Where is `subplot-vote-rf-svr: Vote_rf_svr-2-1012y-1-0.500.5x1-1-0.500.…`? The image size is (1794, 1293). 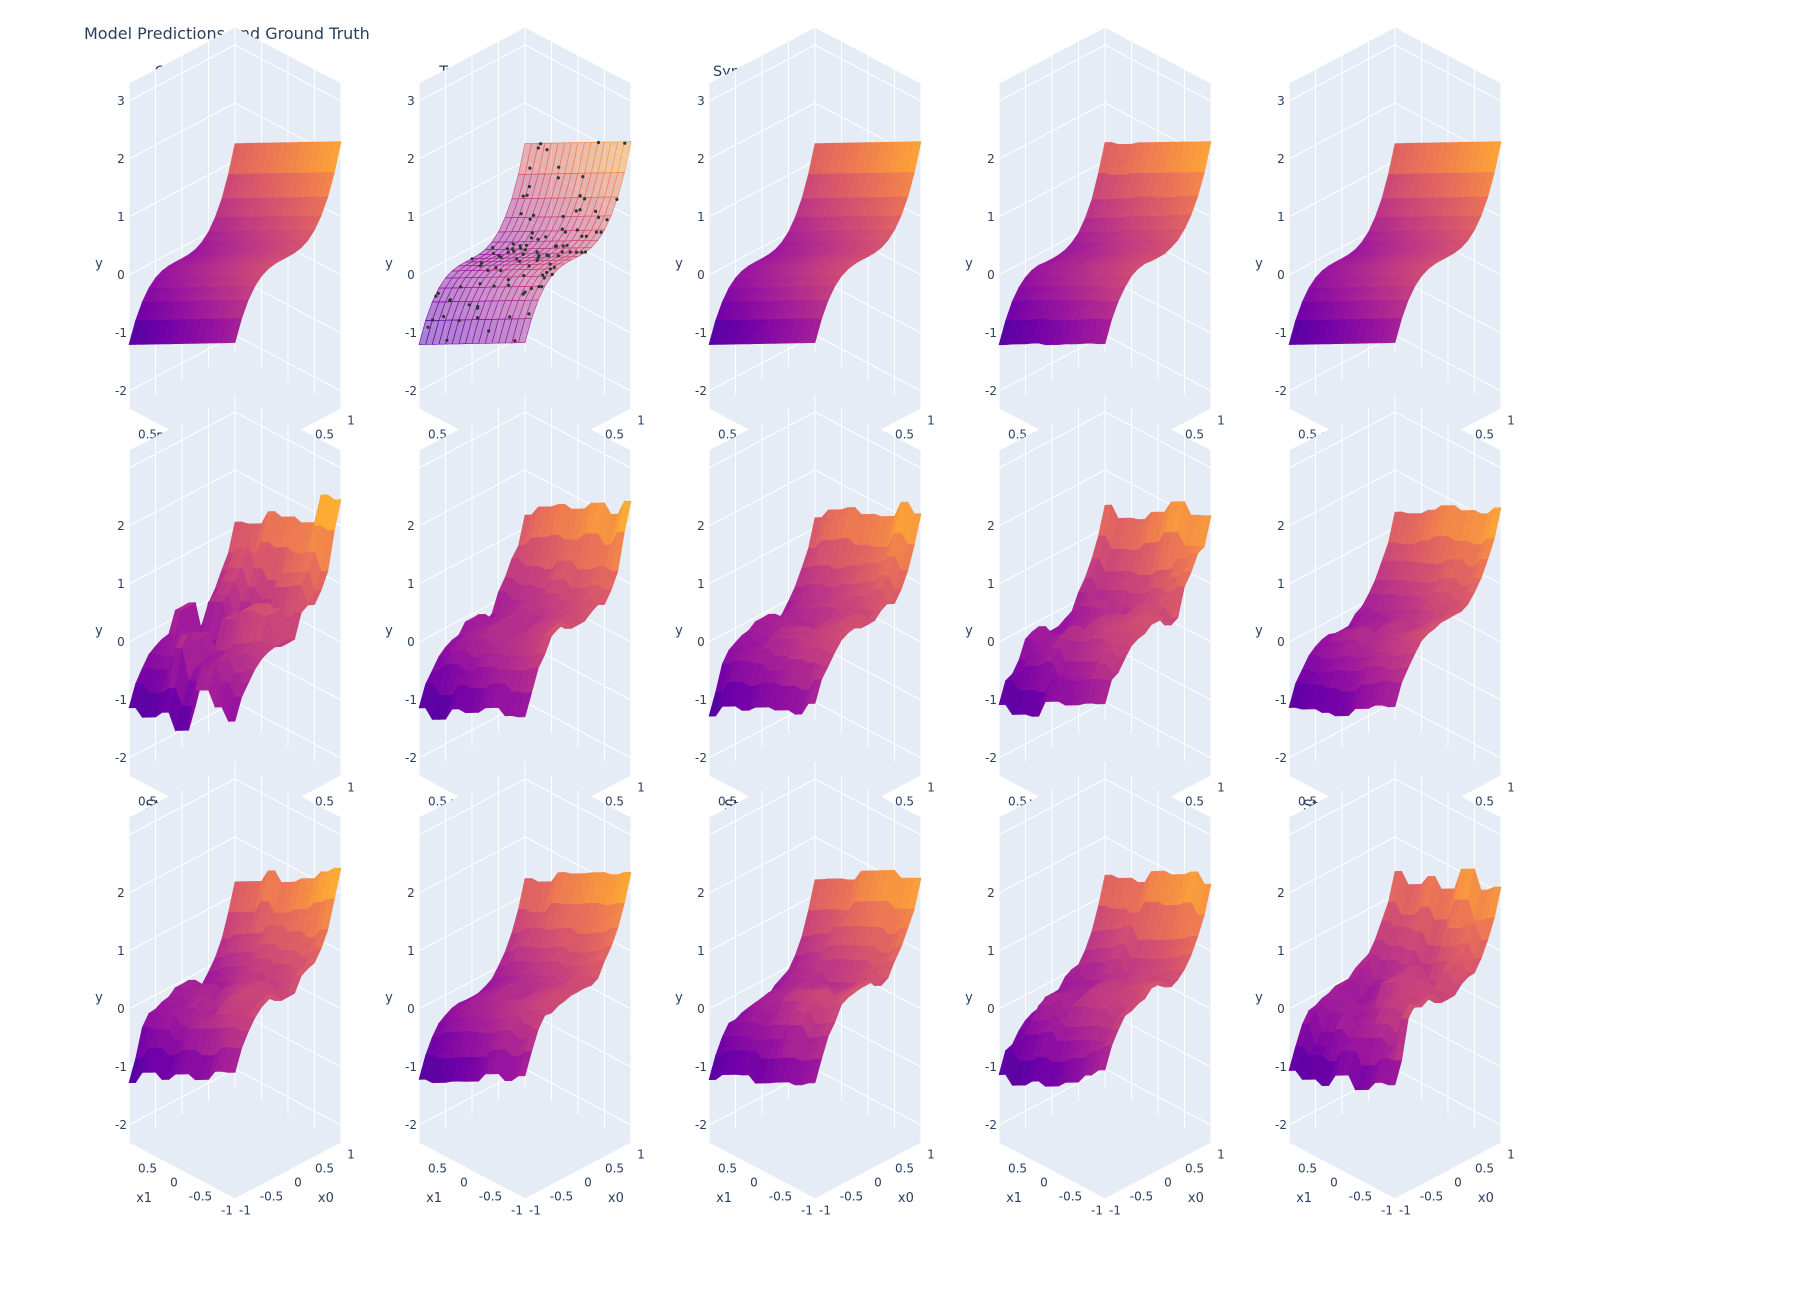
subplot-vote-rf-svr: Vote_rf_svr-2-1012y-1-0.500.5x1-1-0.500.… is located at coordinates (1385, 622).